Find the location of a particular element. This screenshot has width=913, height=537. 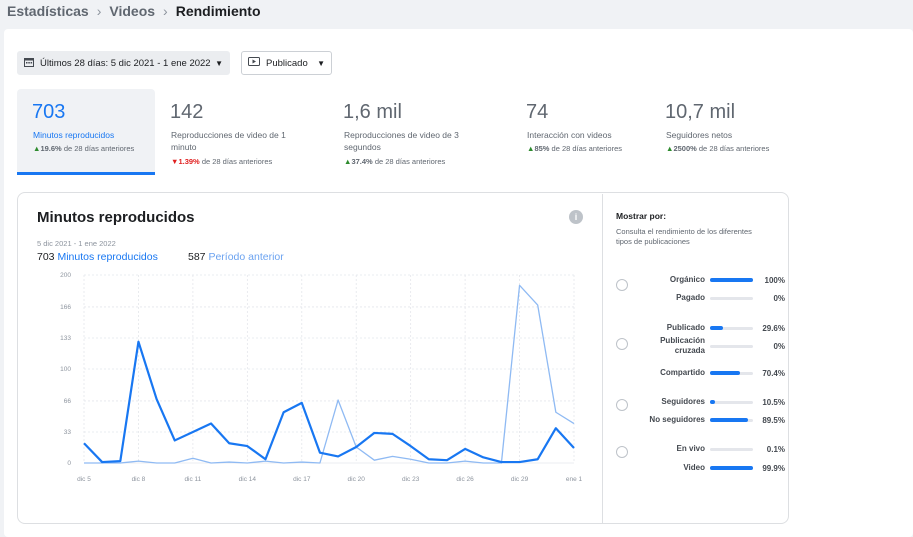

metric-label: Reproducciones de video de 3 segundos is located at coordinates (401, 141).